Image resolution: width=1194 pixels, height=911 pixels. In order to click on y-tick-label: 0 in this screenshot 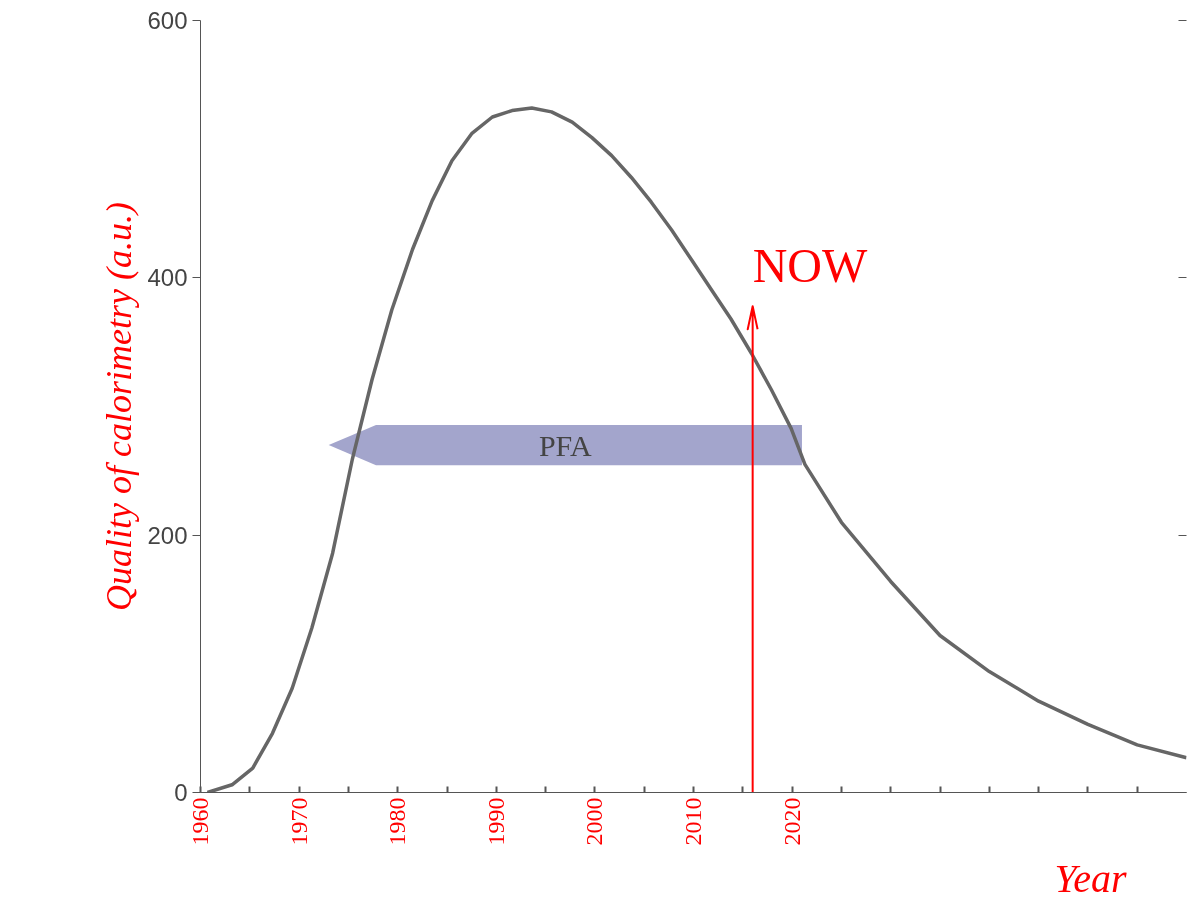, I will do `click(181, 792)`.